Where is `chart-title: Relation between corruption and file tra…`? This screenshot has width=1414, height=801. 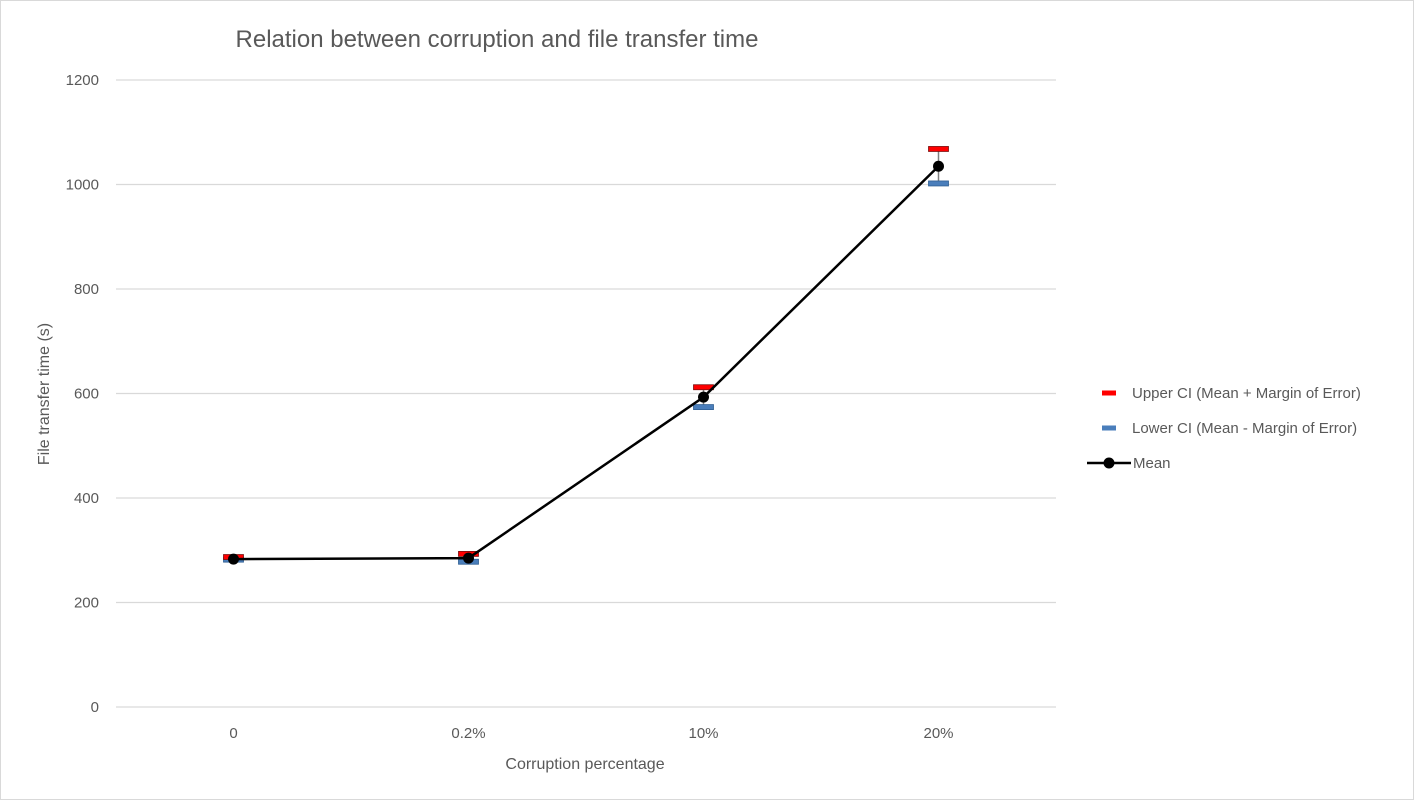
chart-title: Relation between corruption and file tra… is located at coordinates (497, 39).